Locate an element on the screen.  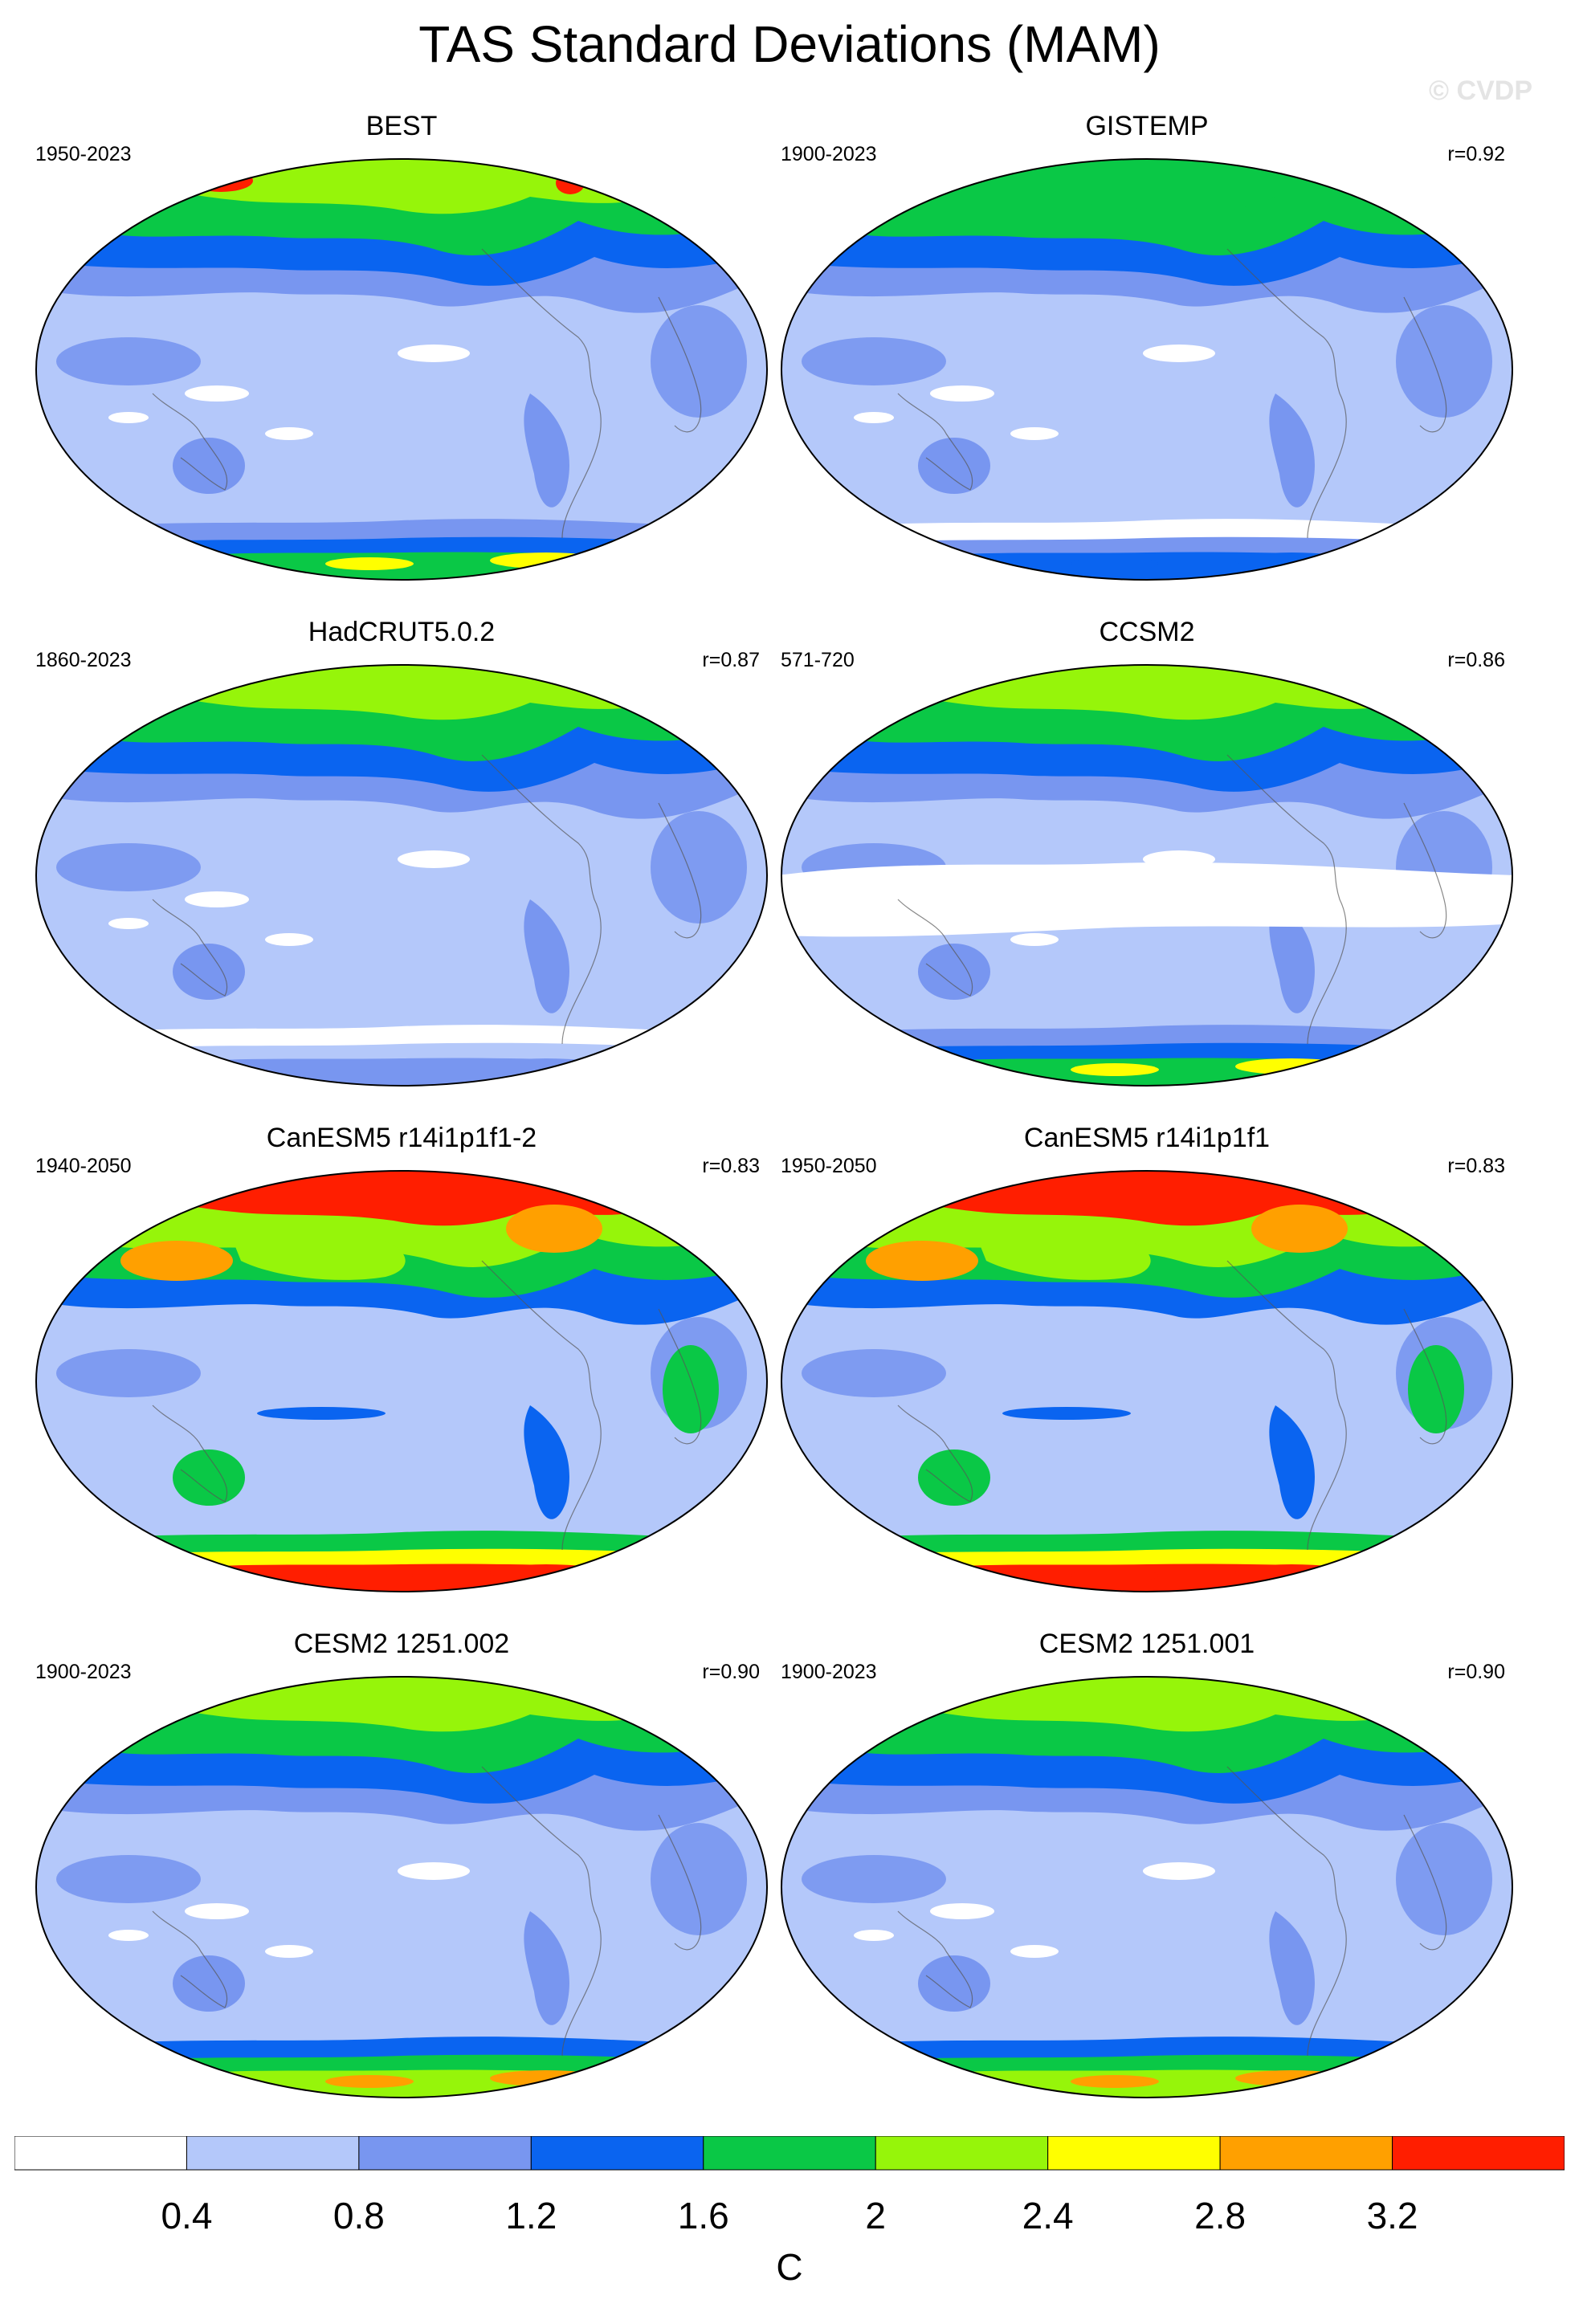
panel-title: BEST is located at coordinates (401, 126).